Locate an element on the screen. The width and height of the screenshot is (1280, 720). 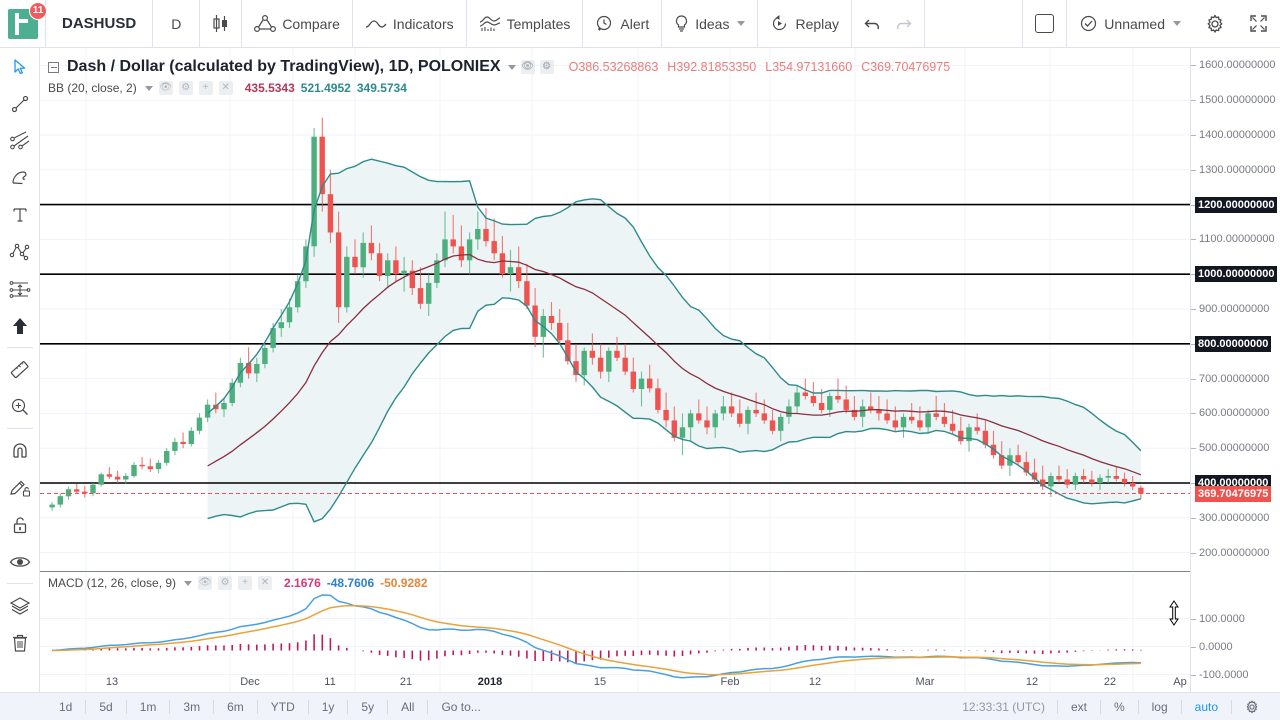
fullscreen-button is located at coordinates (1258, 24).